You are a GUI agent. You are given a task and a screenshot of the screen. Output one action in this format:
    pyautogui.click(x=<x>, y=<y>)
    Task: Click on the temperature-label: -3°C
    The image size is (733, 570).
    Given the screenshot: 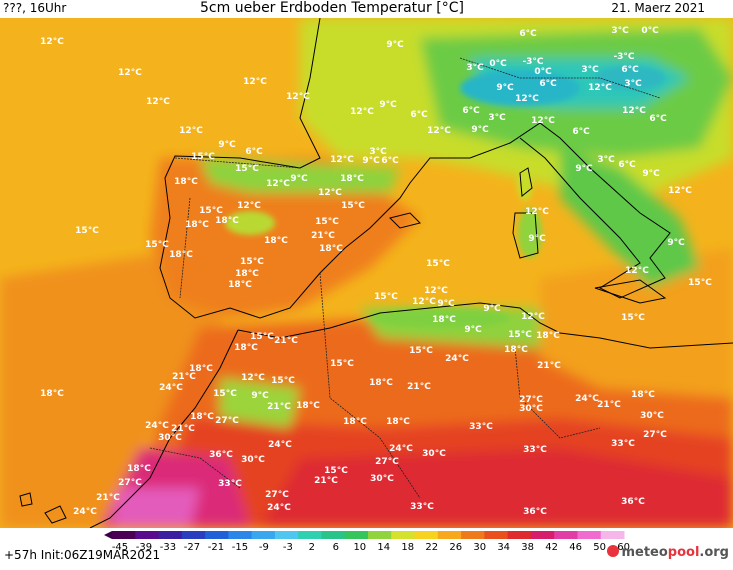 What is the action you would take?
    pyautogui.click(x=532, y=62)
    